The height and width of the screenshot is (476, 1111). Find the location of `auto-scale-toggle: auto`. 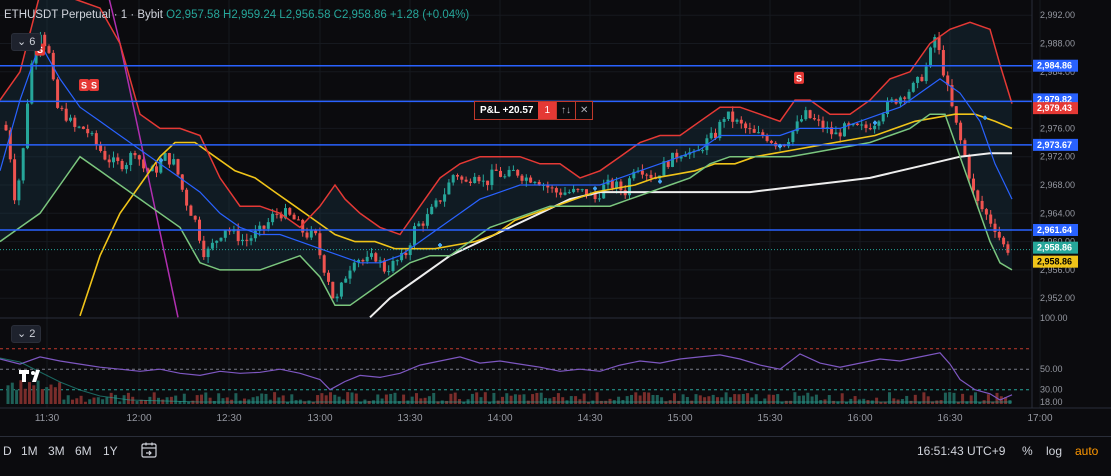

auto-scale-toggle: auto is located at coordinates (1087, 451).